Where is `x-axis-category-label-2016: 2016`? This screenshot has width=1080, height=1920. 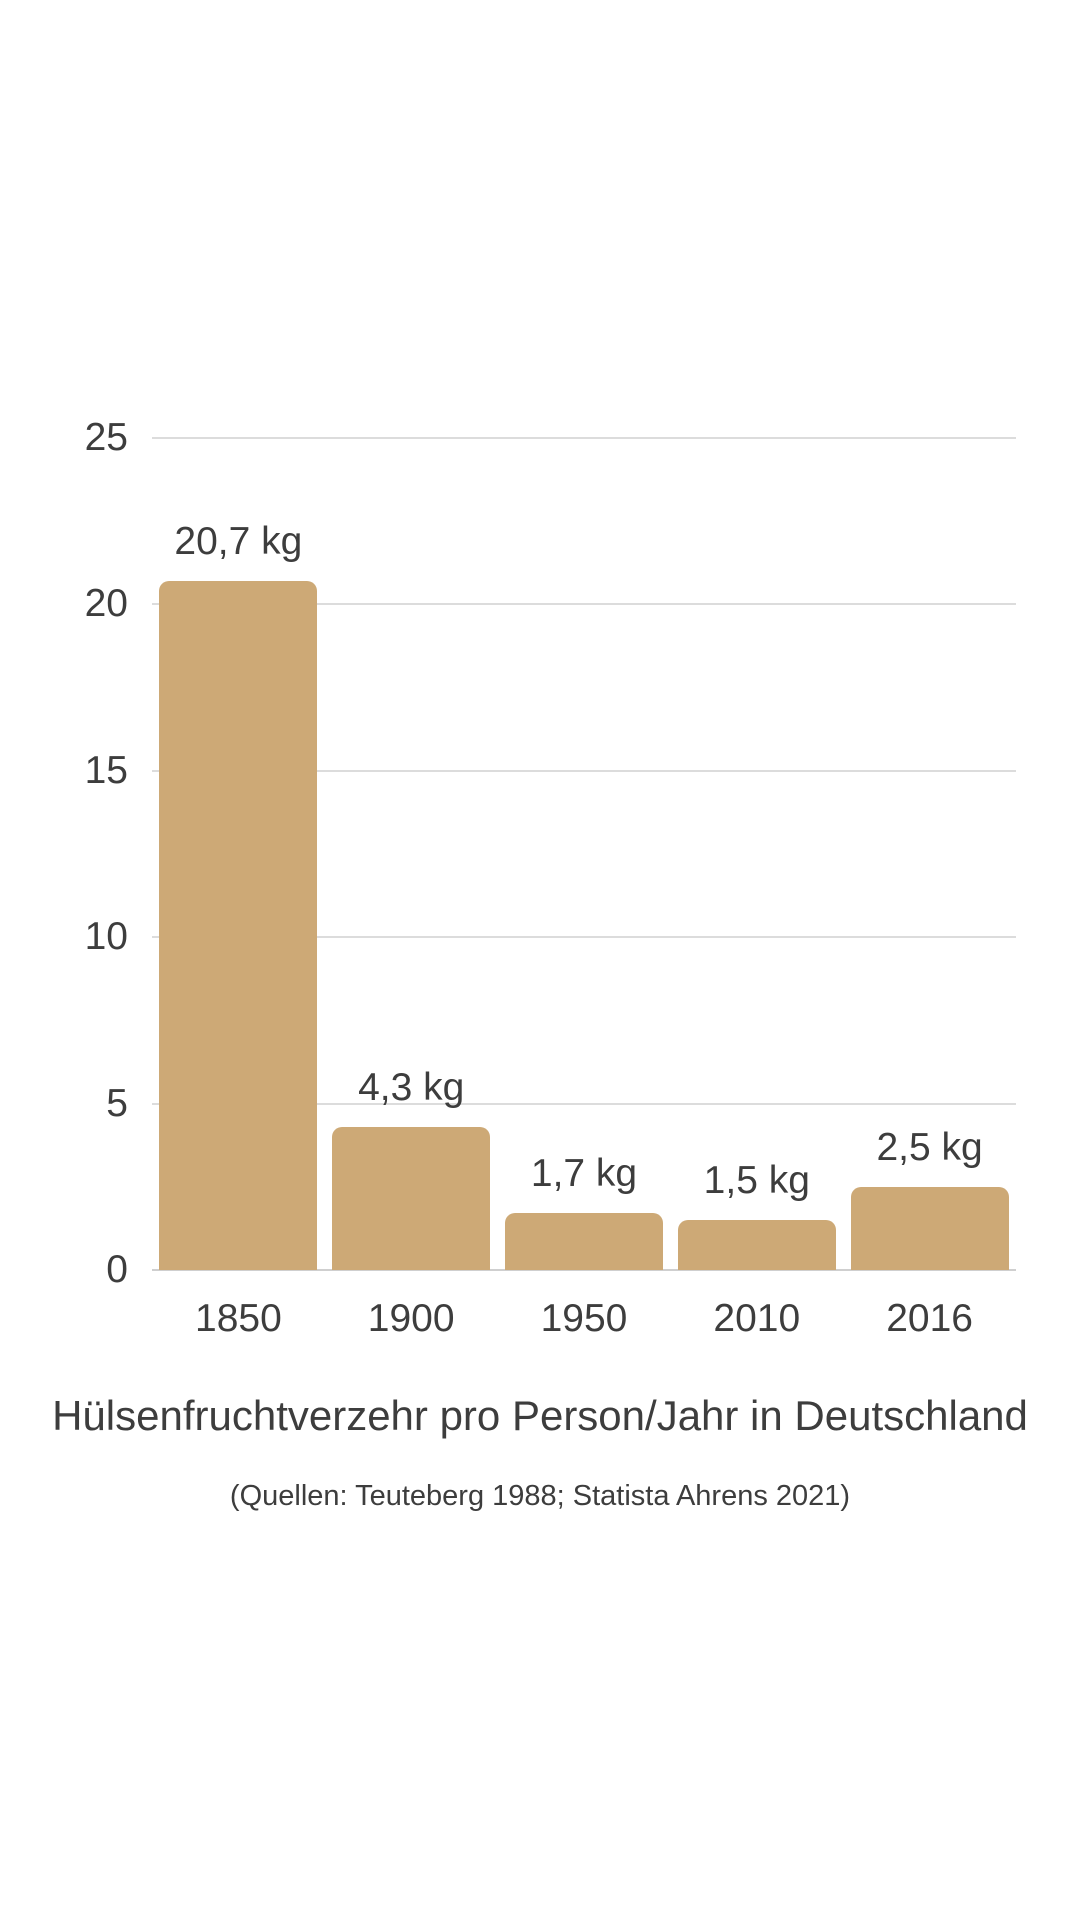 x-axis-category-label-2016: 2016 is located at coordinates (929, 1318).